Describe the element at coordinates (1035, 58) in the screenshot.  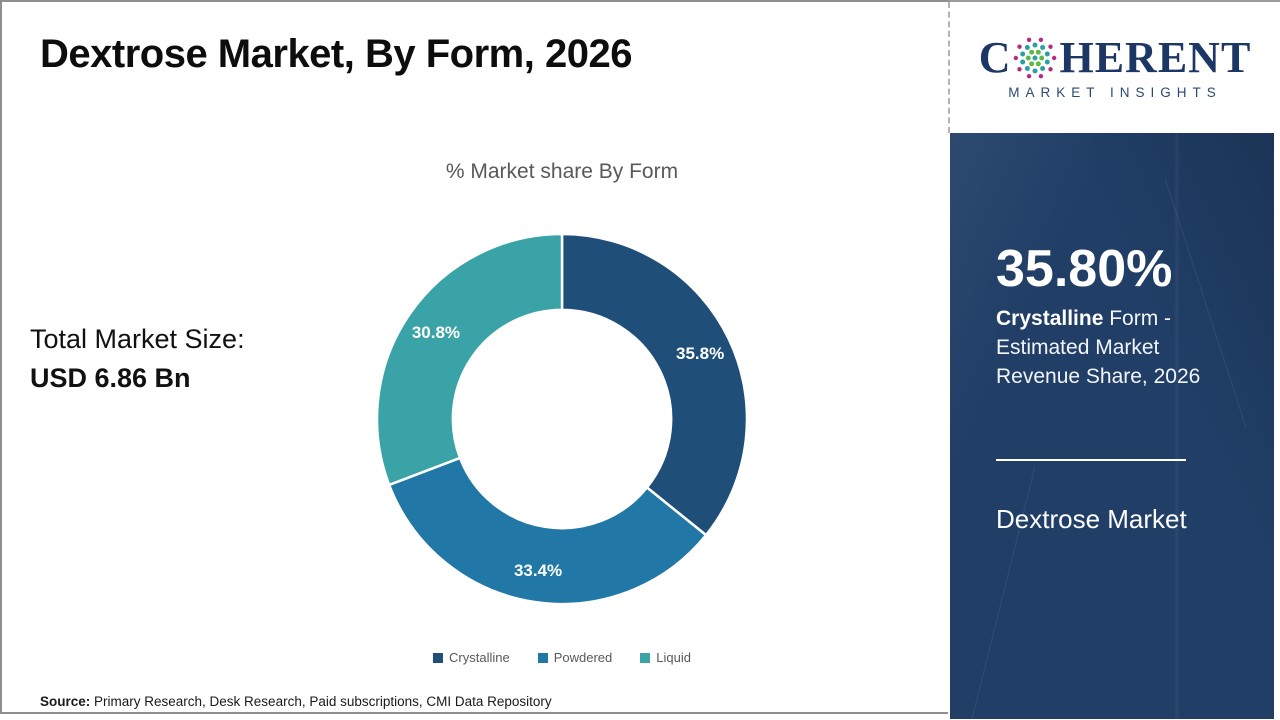
I see `globe-dots-icon` at that location.